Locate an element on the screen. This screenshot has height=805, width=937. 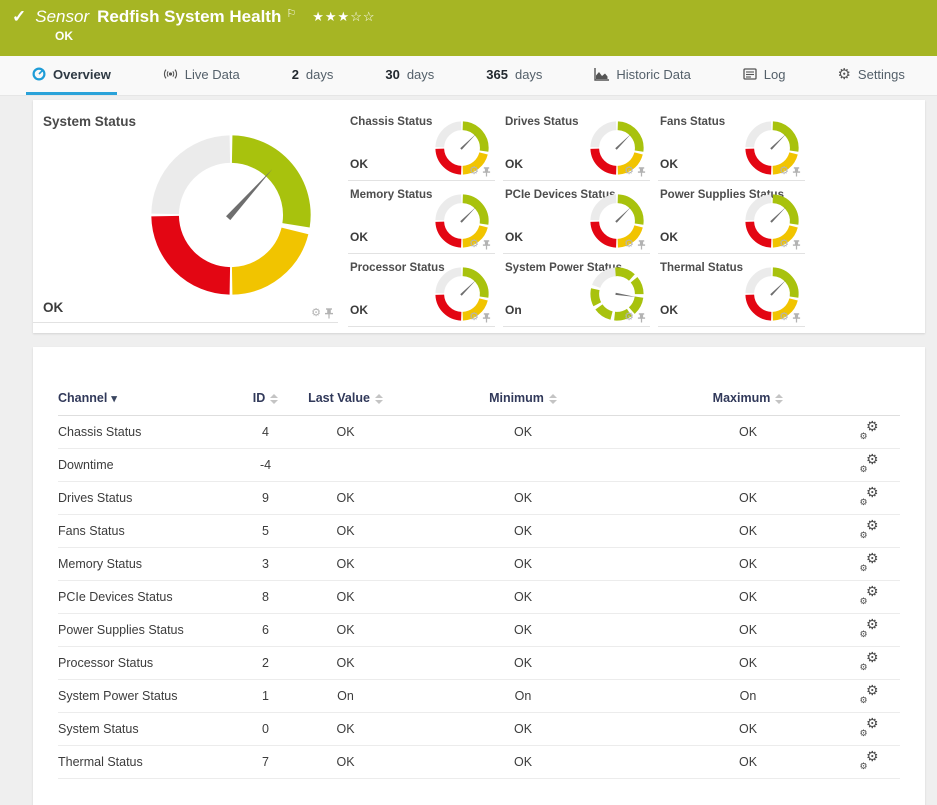
channel-name: System Status is located at coordinates (143, 729).